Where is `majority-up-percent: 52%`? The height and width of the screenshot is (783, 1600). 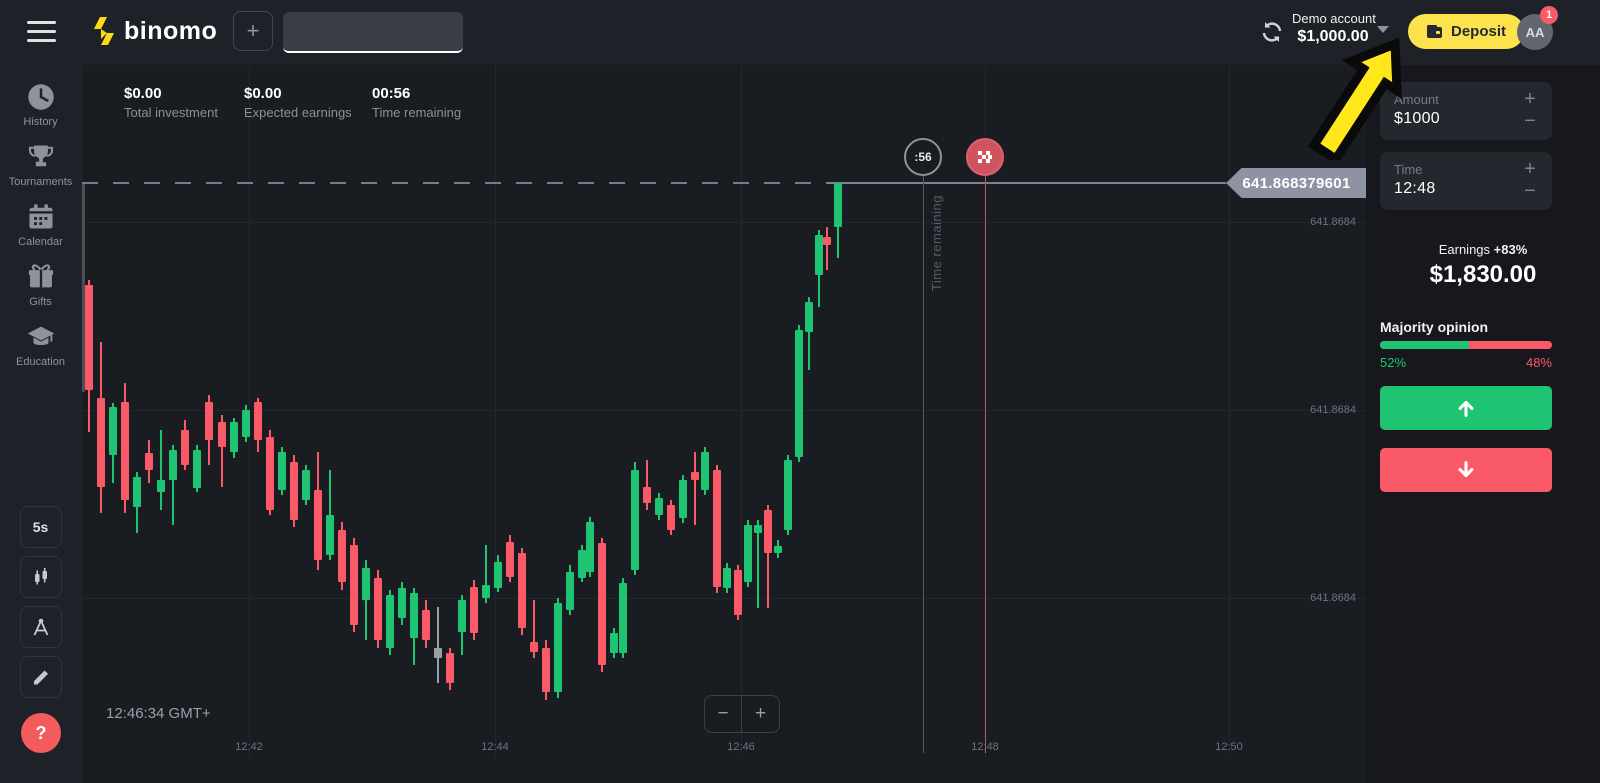
majority-up-percent: 52% is located at coordinates (1393, 362).